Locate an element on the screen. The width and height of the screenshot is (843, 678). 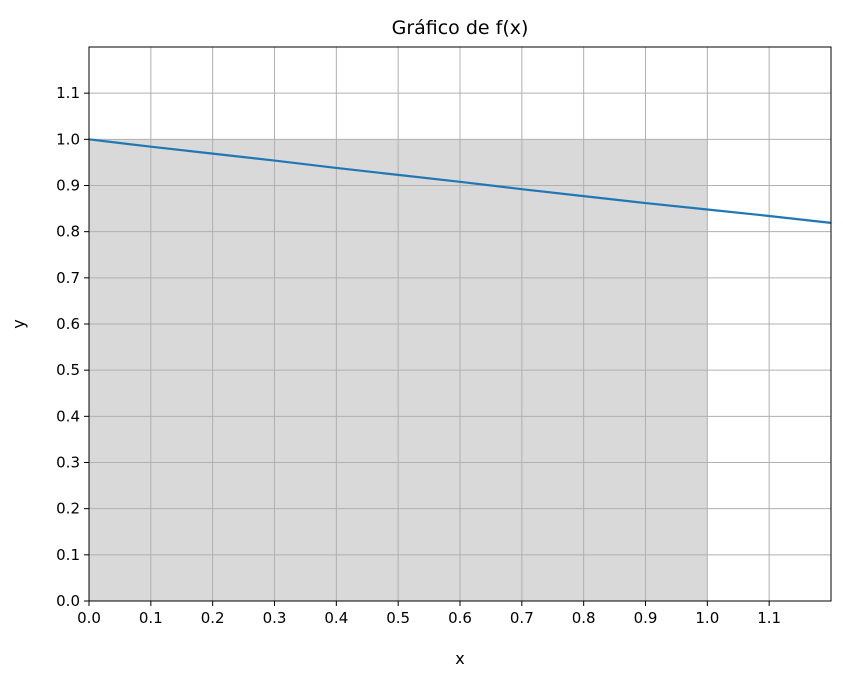
x-tick-label: 0.4 is located at coordinates (336, 618).